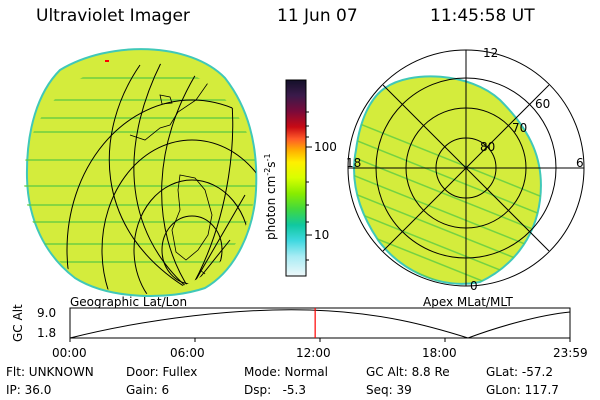 This screenshot has width=600, height=400. What do you see at coordinates (543, 104) in the screenshot?
I see `mlat-label-60: 60` at bounding box center [543, 104].